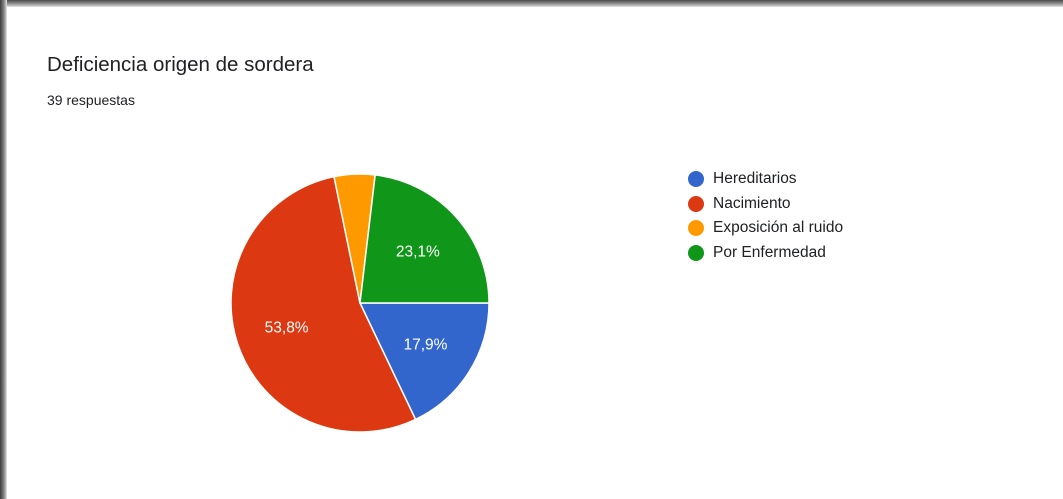 This screenshot has height=499, width=1063. Describe the element at coordinates (91, 100) in the screenshot. I see `response-count: 39 respuestas` at that location.